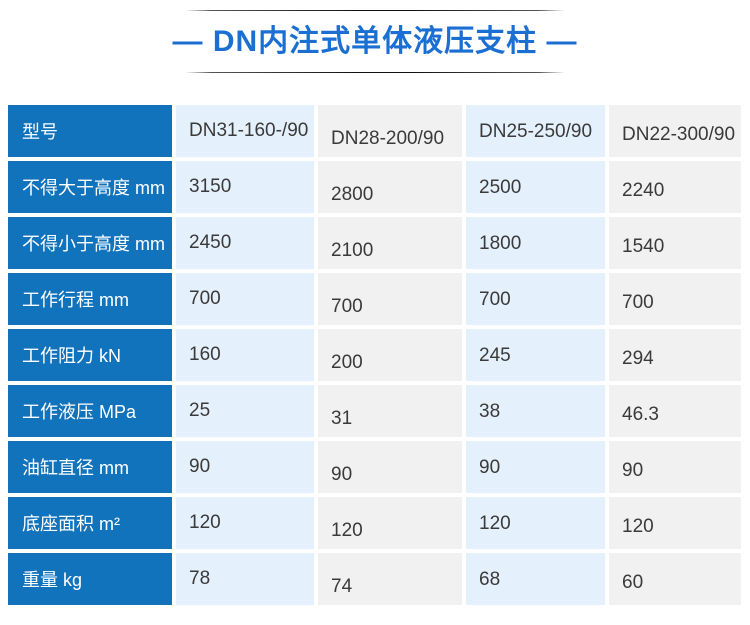 The height and width of the screenshot is (625, 750). What do you see at coordinates (245, 411) in the screenshot?
I see `value-cell: 25` at bounding box center [245, 411].